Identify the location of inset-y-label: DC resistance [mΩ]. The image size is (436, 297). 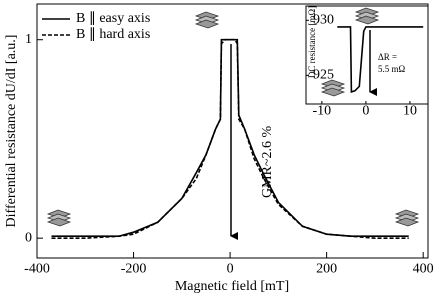
(312, 42).